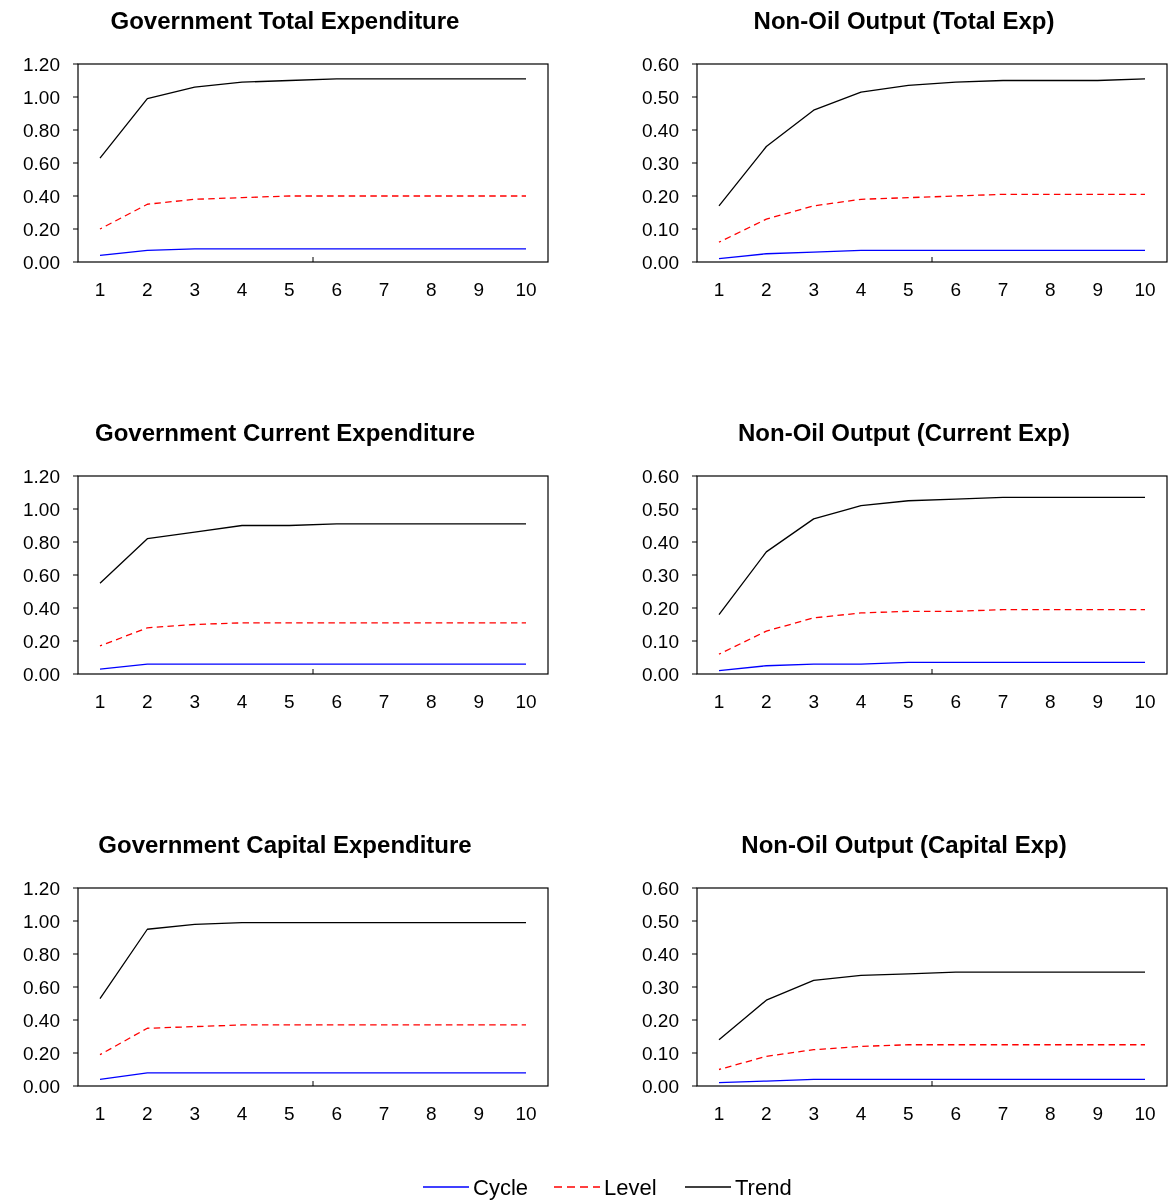 The width and height of the screenshot is (1169, 1203). I want to click on chart-title: Government Current Expenditure, so click(285, 432).